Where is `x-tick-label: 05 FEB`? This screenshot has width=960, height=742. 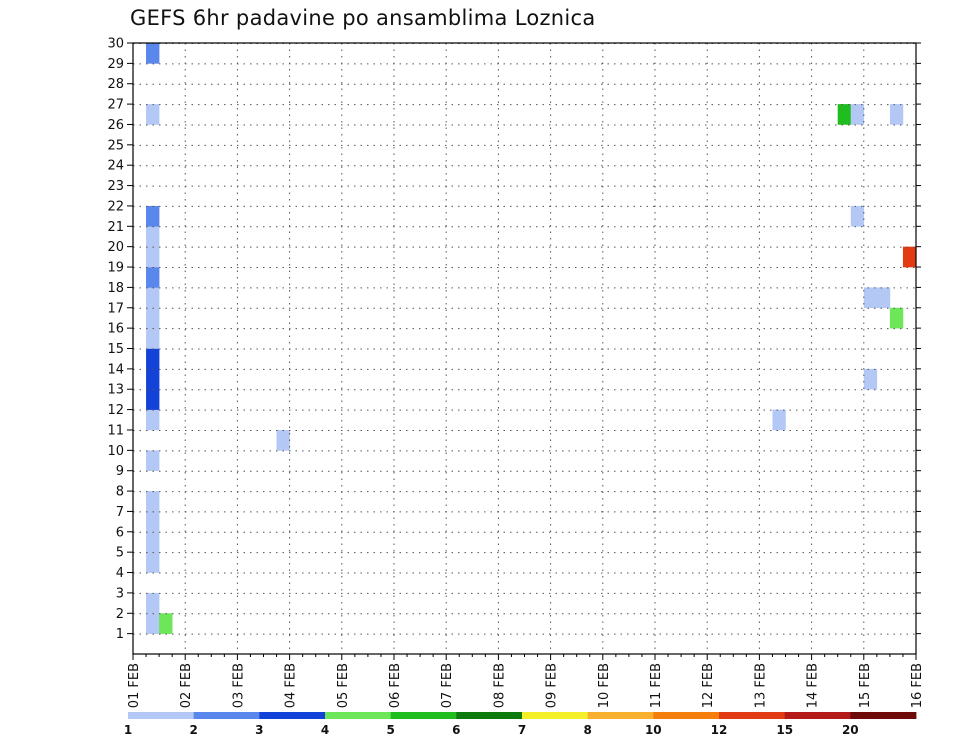
x-tick-label: 05 FEB is located at coordinates (343, 685).